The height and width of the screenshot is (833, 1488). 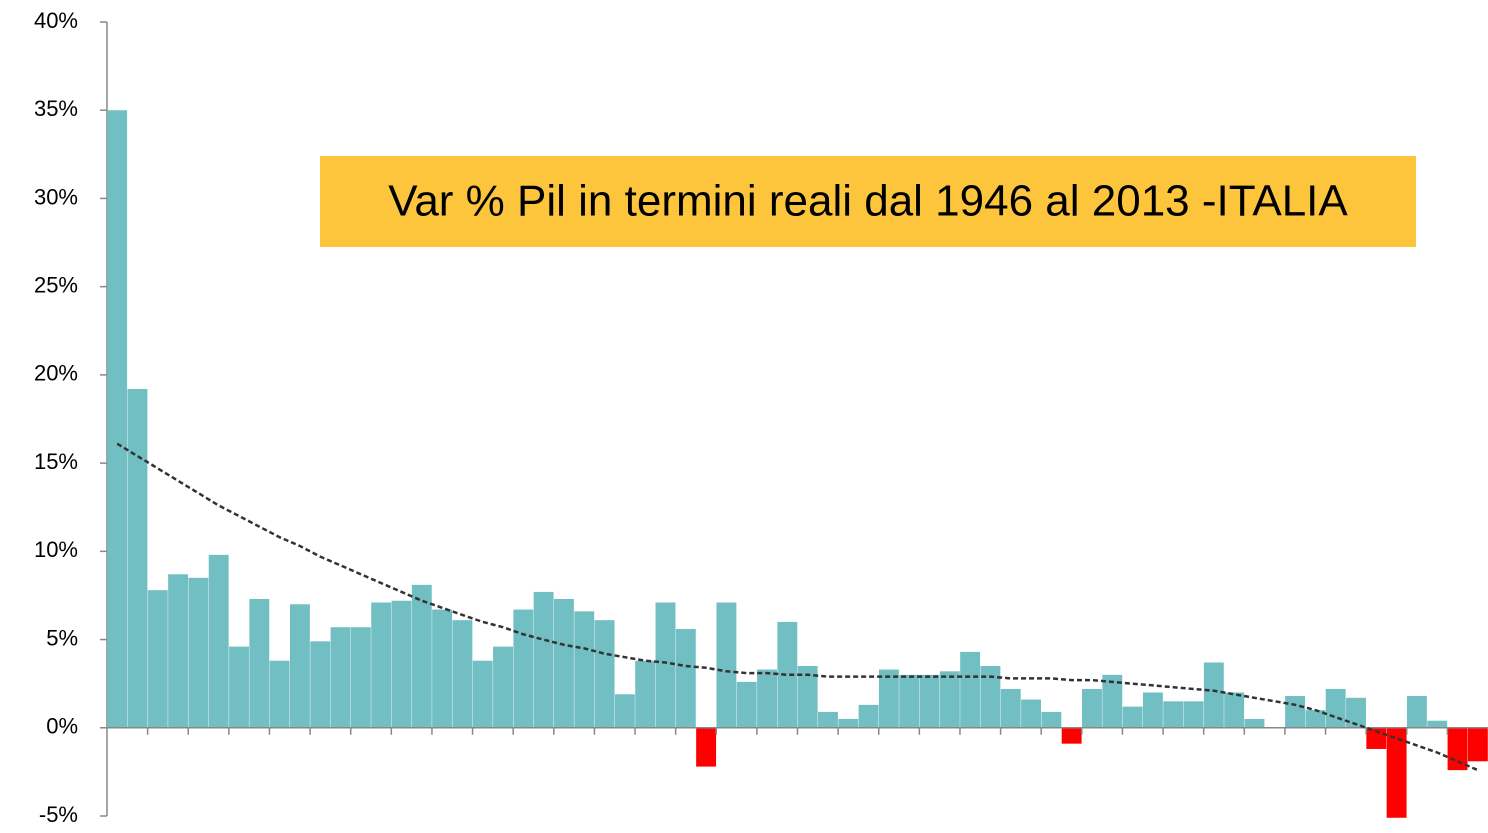 What do you see at coordinates (56, 373) in the screenshot?
I see `y-tick-label: 20%` at bounding box center [56, 373].